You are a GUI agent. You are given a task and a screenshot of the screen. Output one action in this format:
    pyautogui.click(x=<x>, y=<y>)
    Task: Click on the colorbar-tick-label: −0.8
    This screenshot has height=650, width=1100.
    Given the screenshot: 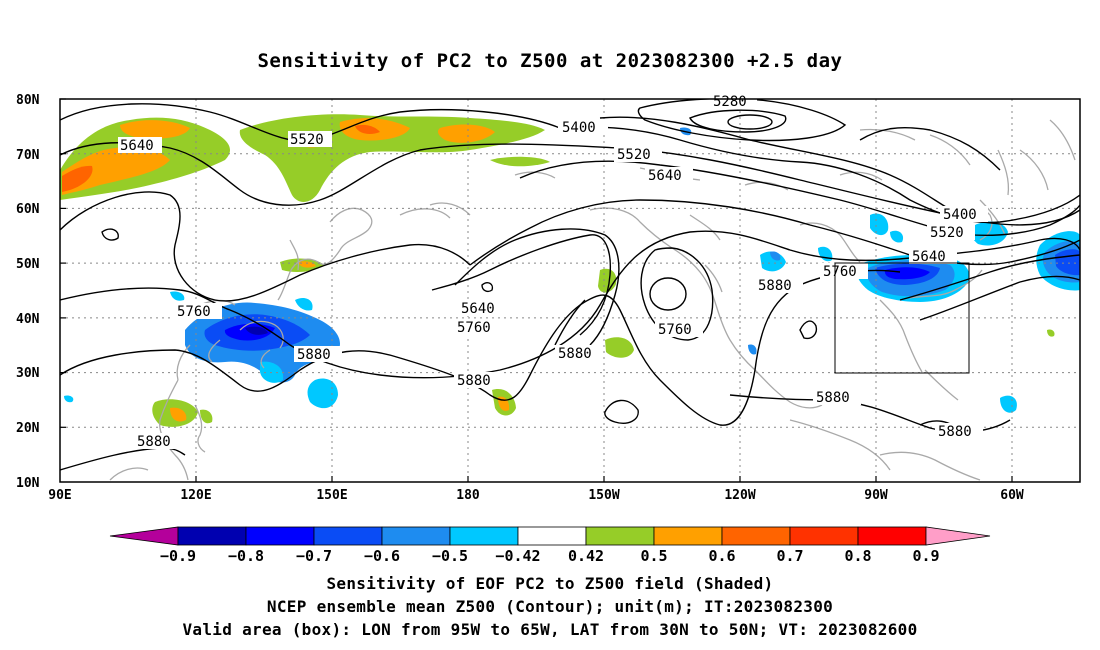 What is the action you would take?
    pyautogui.click(x=246, y=556)
    